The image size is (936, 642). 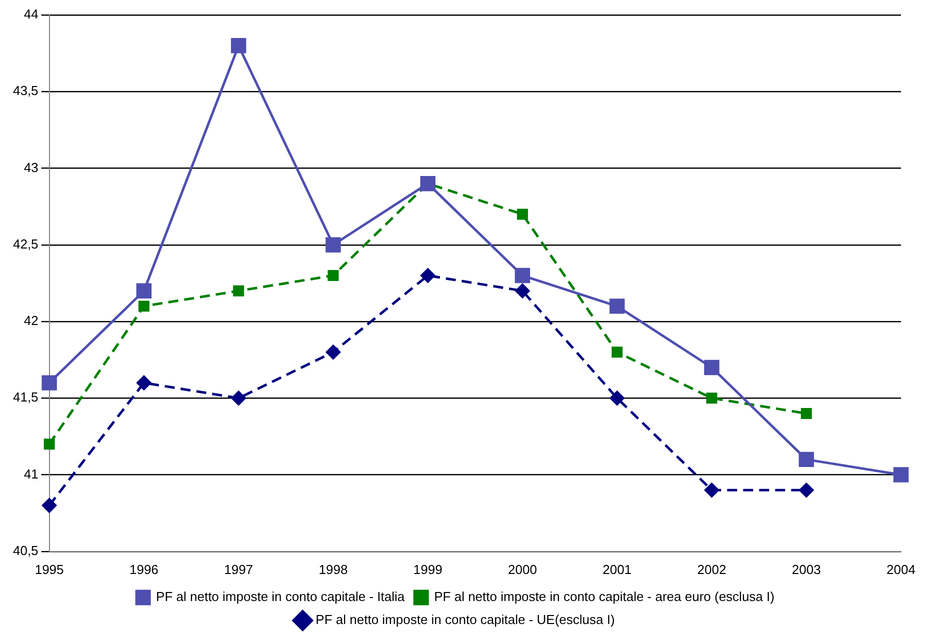 I want to click on legend-label: PF al netto imposte in conto capitale - area euro (esclusa I), so click(x=604, y=596).